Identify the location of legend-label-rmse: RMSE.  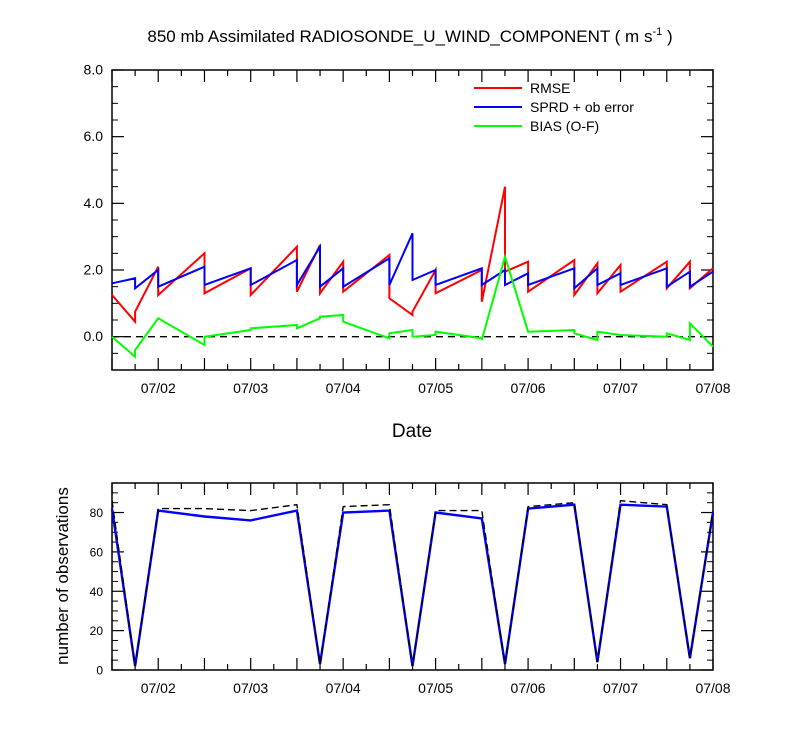
(550, 88).